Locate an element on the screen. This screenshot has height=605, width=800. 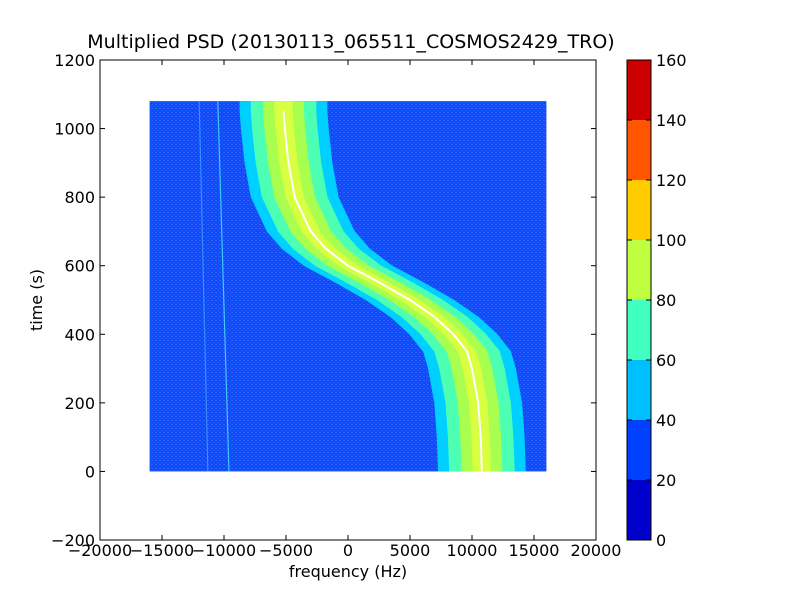
y-tick-label: 1000 is located at coordinates (74, 129).